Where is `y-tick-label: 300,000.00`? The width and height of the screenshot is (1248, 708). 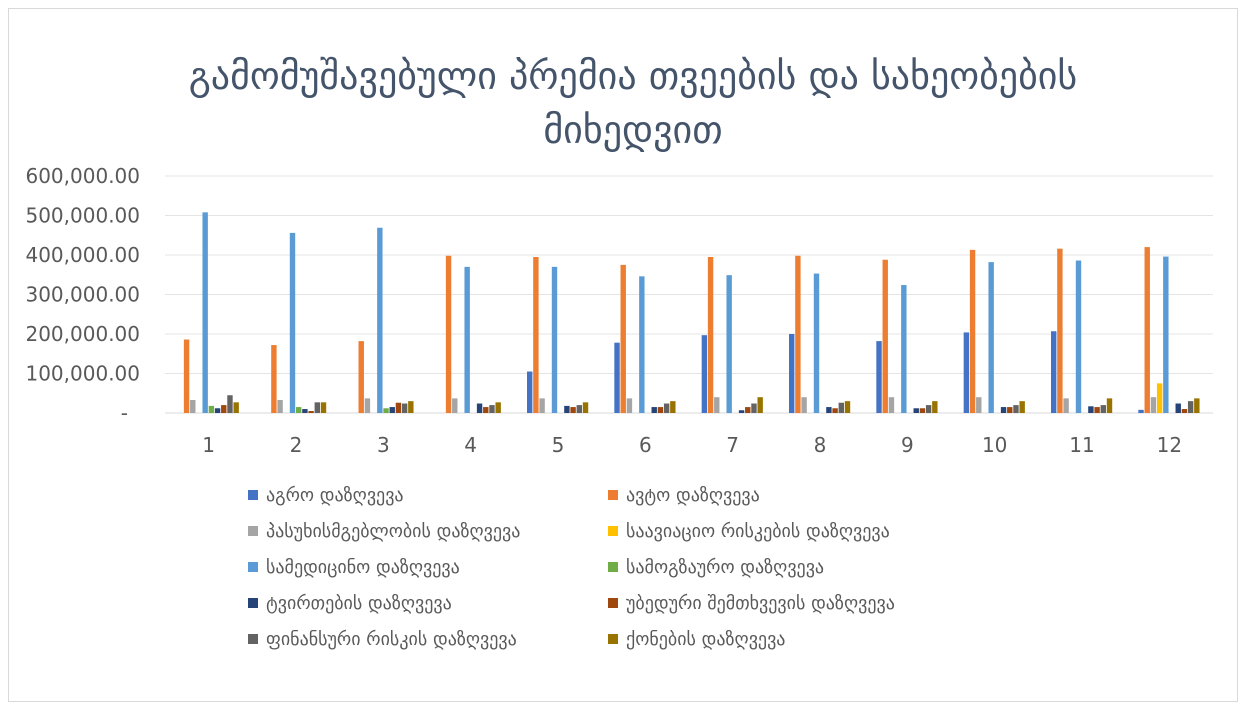
y-tick-label: 300,000.00 is located at coordinates (82, 295).